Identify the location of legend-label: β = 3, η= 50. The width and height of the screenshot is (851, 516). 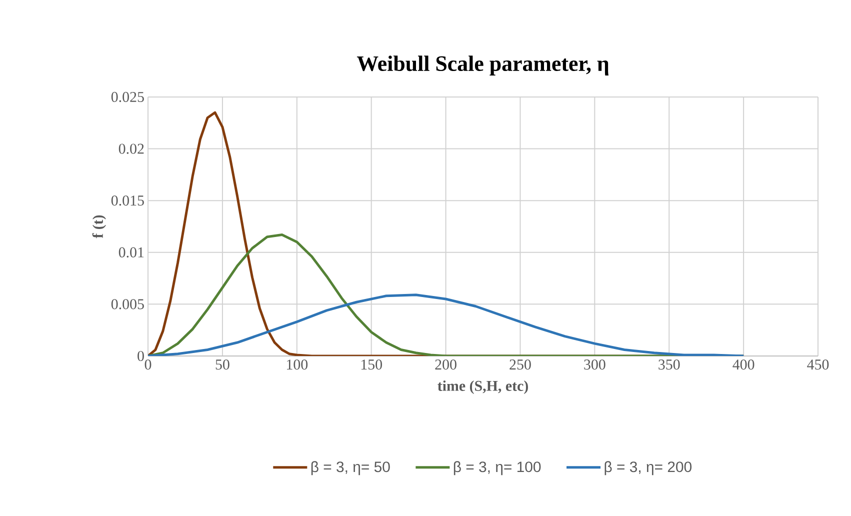
(350, 468).